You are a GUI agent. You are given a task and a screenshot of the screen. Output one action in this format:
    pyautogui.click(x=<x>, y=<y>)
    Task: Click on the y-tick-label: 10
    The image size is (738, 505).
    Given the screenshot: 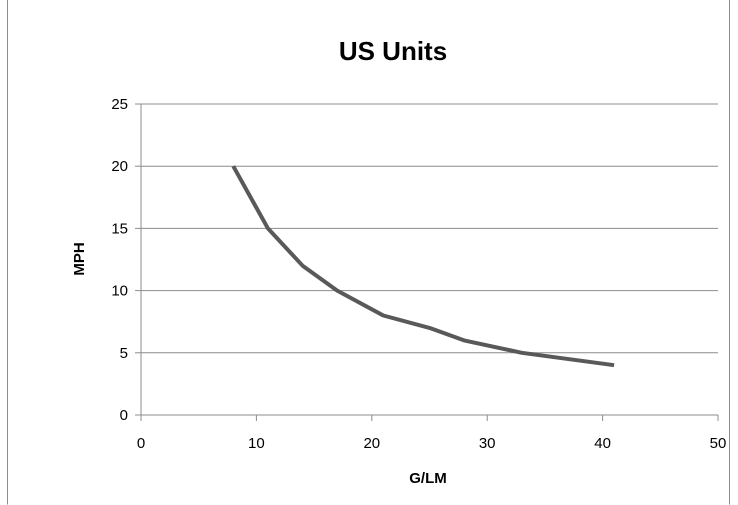 What is the action you would take?
    pyautogui.click(x=119, y=291)
    